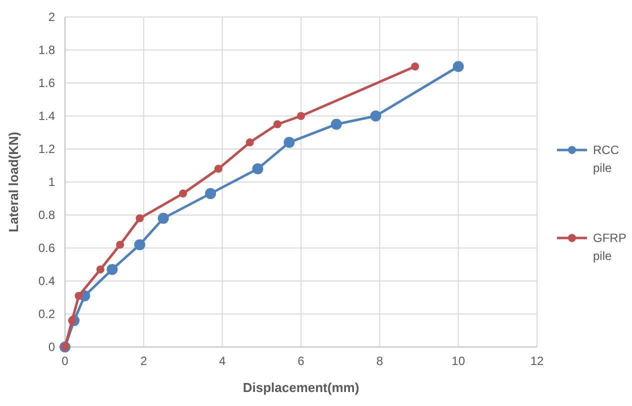 The width and height of the screenshot is (632, 406). What do you see at coordinates (47, 149) in the screenshot?
I see `y-tick-label: 1.2` at bounding box center [47, 149].